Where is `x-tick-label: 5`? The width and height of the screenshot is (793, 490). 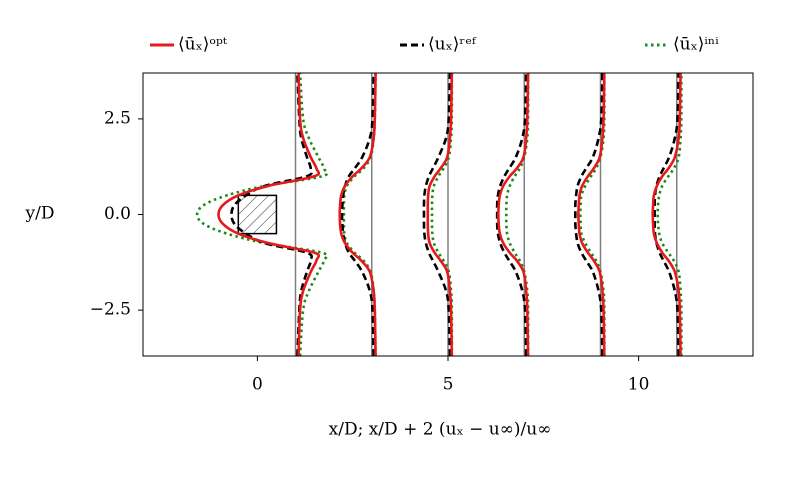
x-tick-label: 5 is located at coordinates (448, 385).